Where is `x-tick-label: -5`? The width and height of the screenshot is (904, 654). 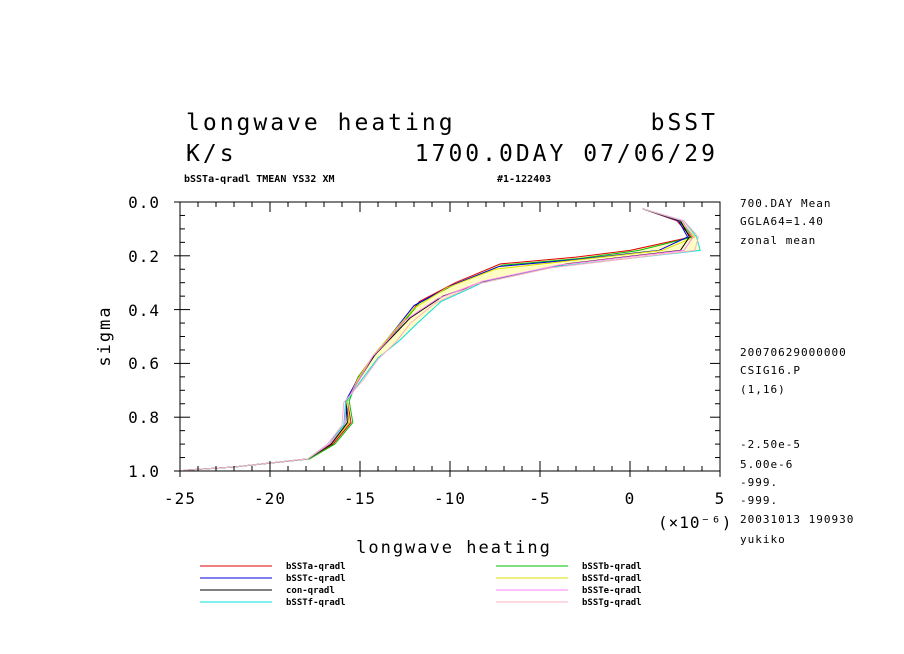 x-tick-label: -5 is located at coordinates (539, 498).